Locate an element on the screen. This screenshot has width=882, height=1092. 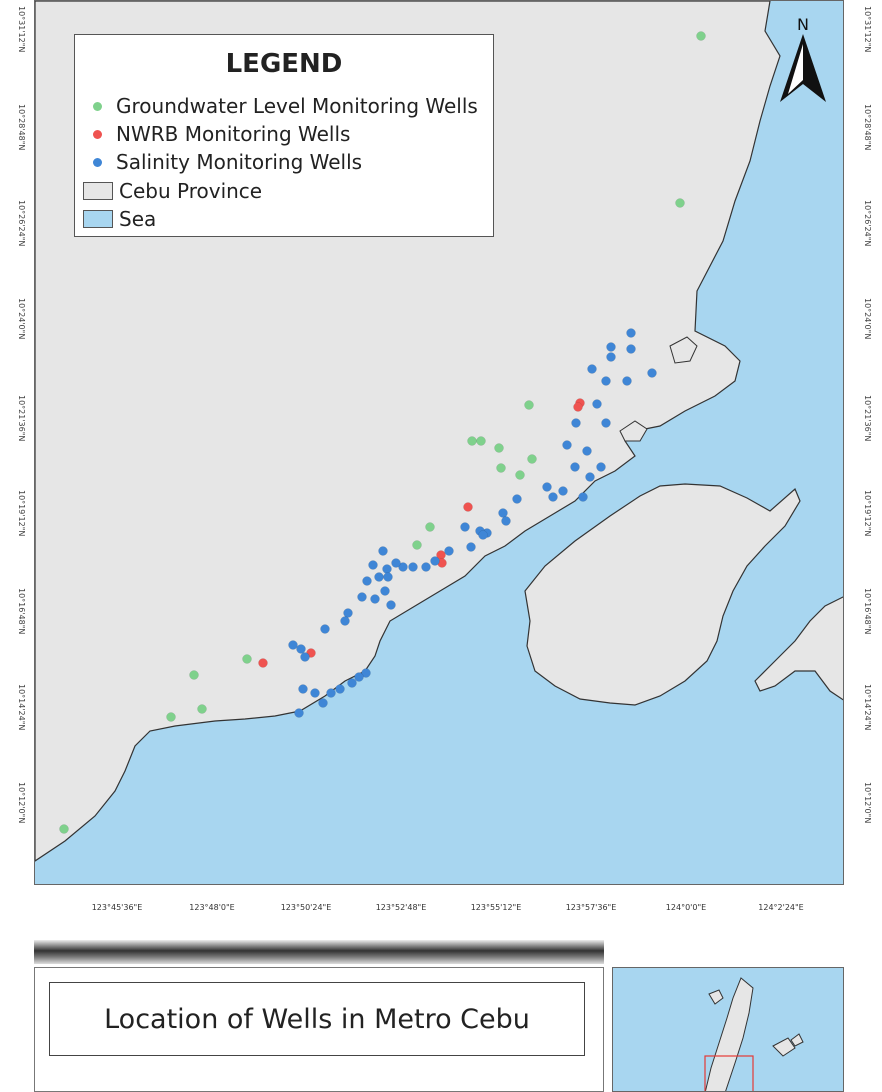
nwrb-wells is located at coordinates (421, 533).